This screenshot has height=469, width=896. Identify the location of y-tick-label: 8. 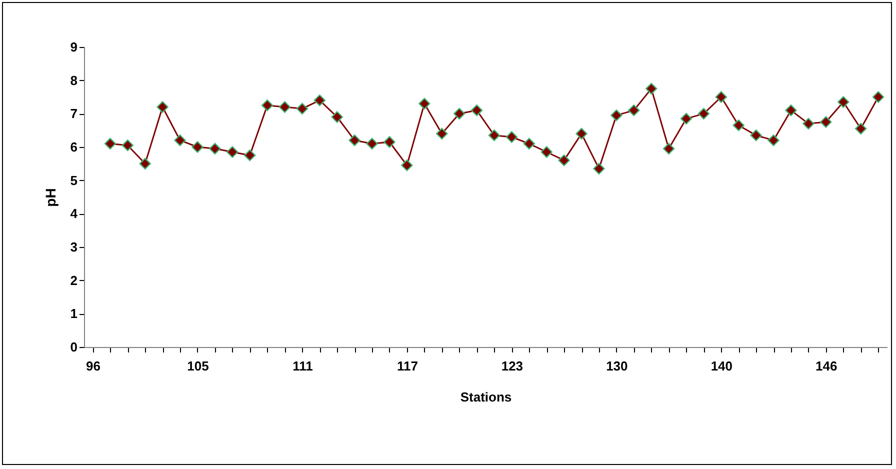
(74, 80).